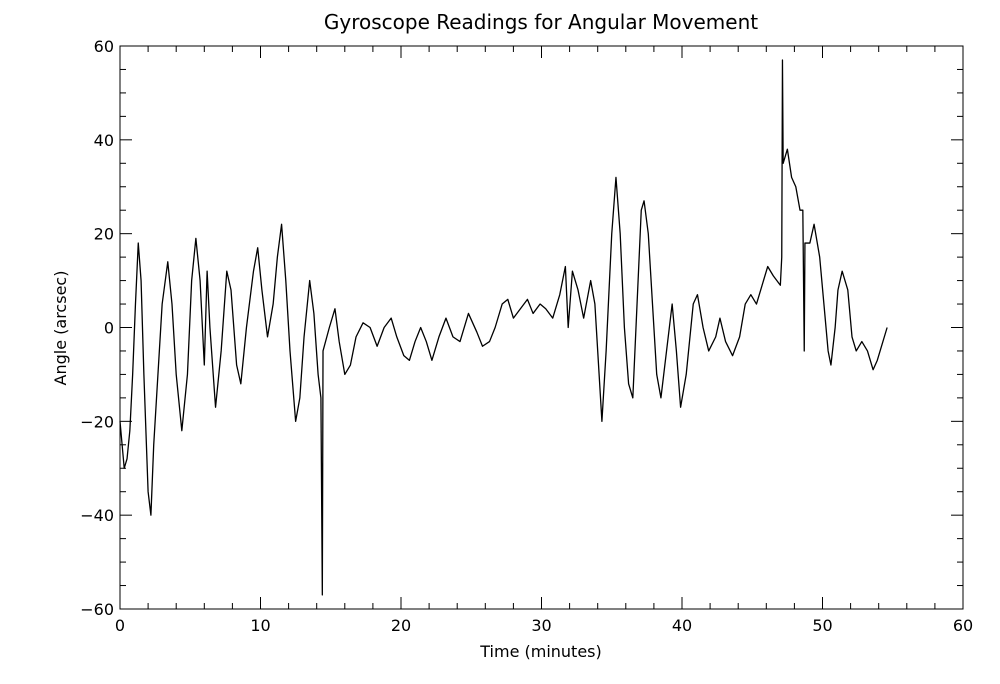 The width and height of the screenshot is (1000, 684). Describe the element at coordinates (109, 328) in the screenshot. I see `y-tick-label: 0` at that location.